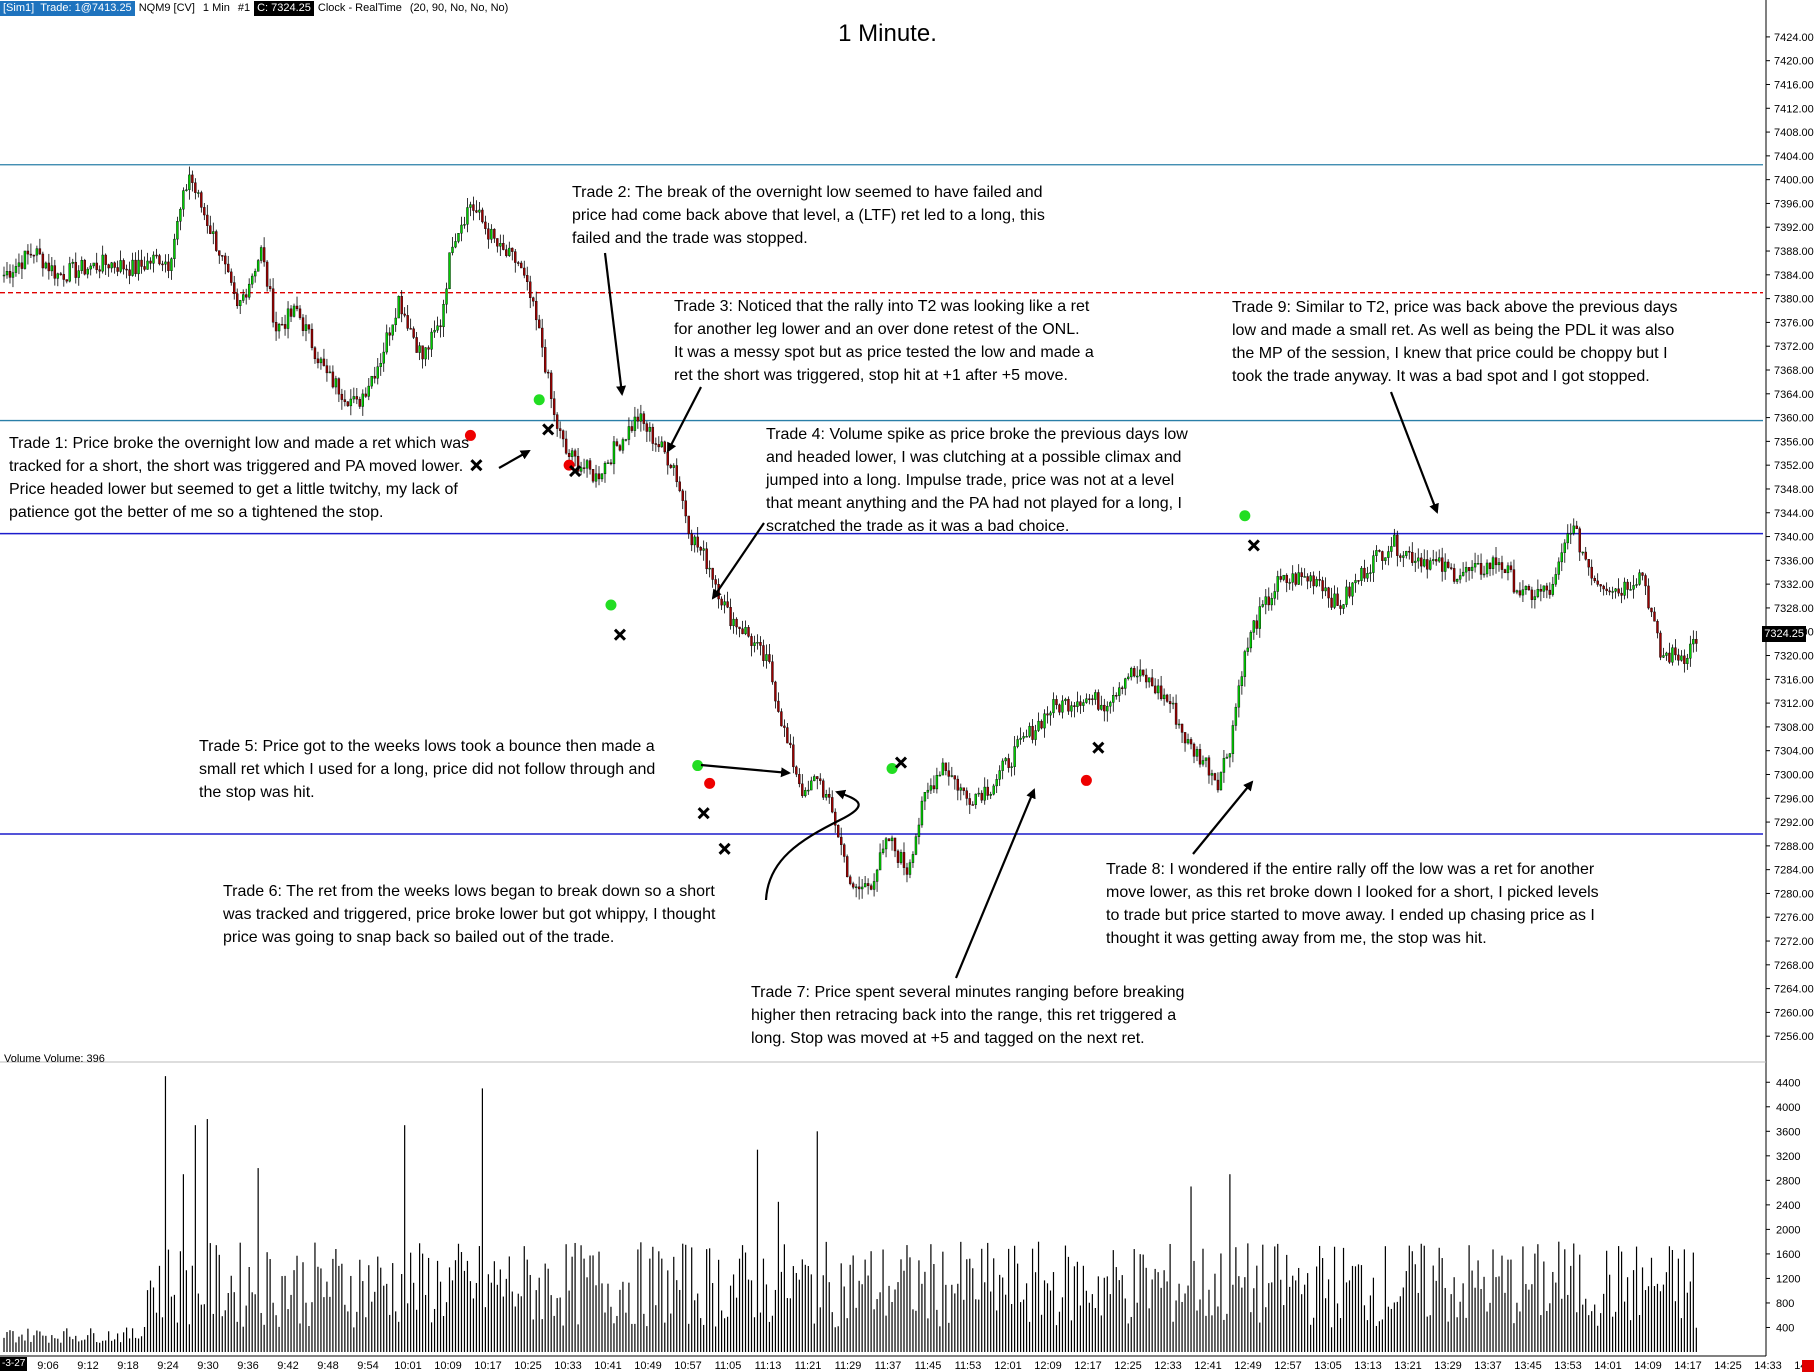 This screenshot has height=1372, width=1814. I want to click on time-tick-label: 9:24, so click(167, 1366).